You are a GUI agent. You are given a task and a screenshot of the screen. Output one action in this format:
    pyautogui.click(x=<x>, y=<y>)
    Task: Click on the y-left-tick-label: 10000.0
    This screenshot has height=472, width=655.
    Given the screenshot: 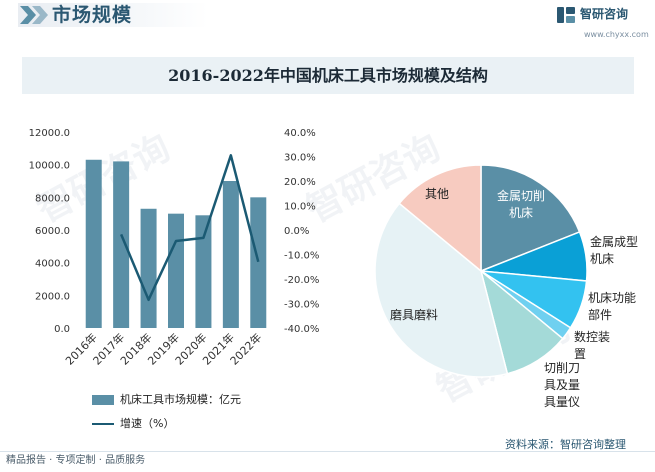 What is the action you would take?
    pyautogui.click(x=49, y=166)
    